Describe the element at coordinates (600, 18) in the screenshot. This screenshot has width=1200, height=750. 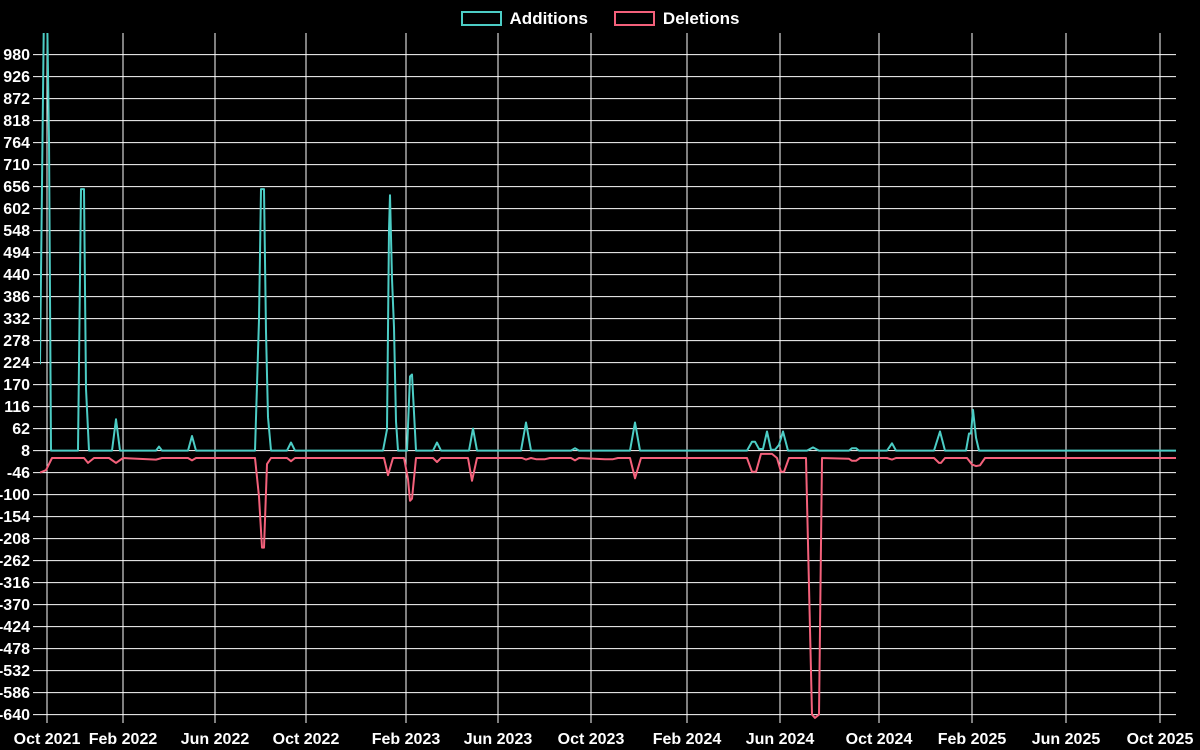
I see `chart-legend: Additions Deletions` at that location.